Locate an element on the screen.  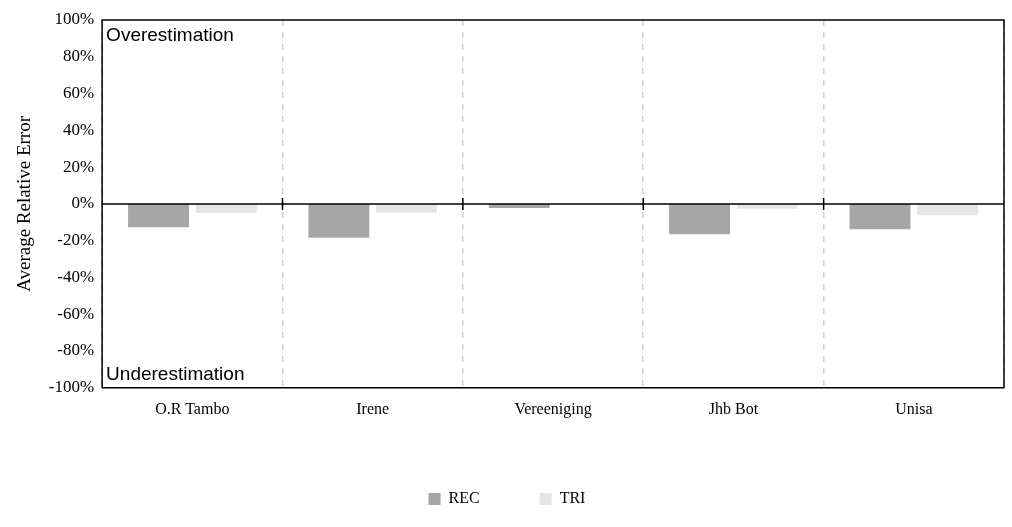
annotation: Overestimation is located at coordinates (170, 34).